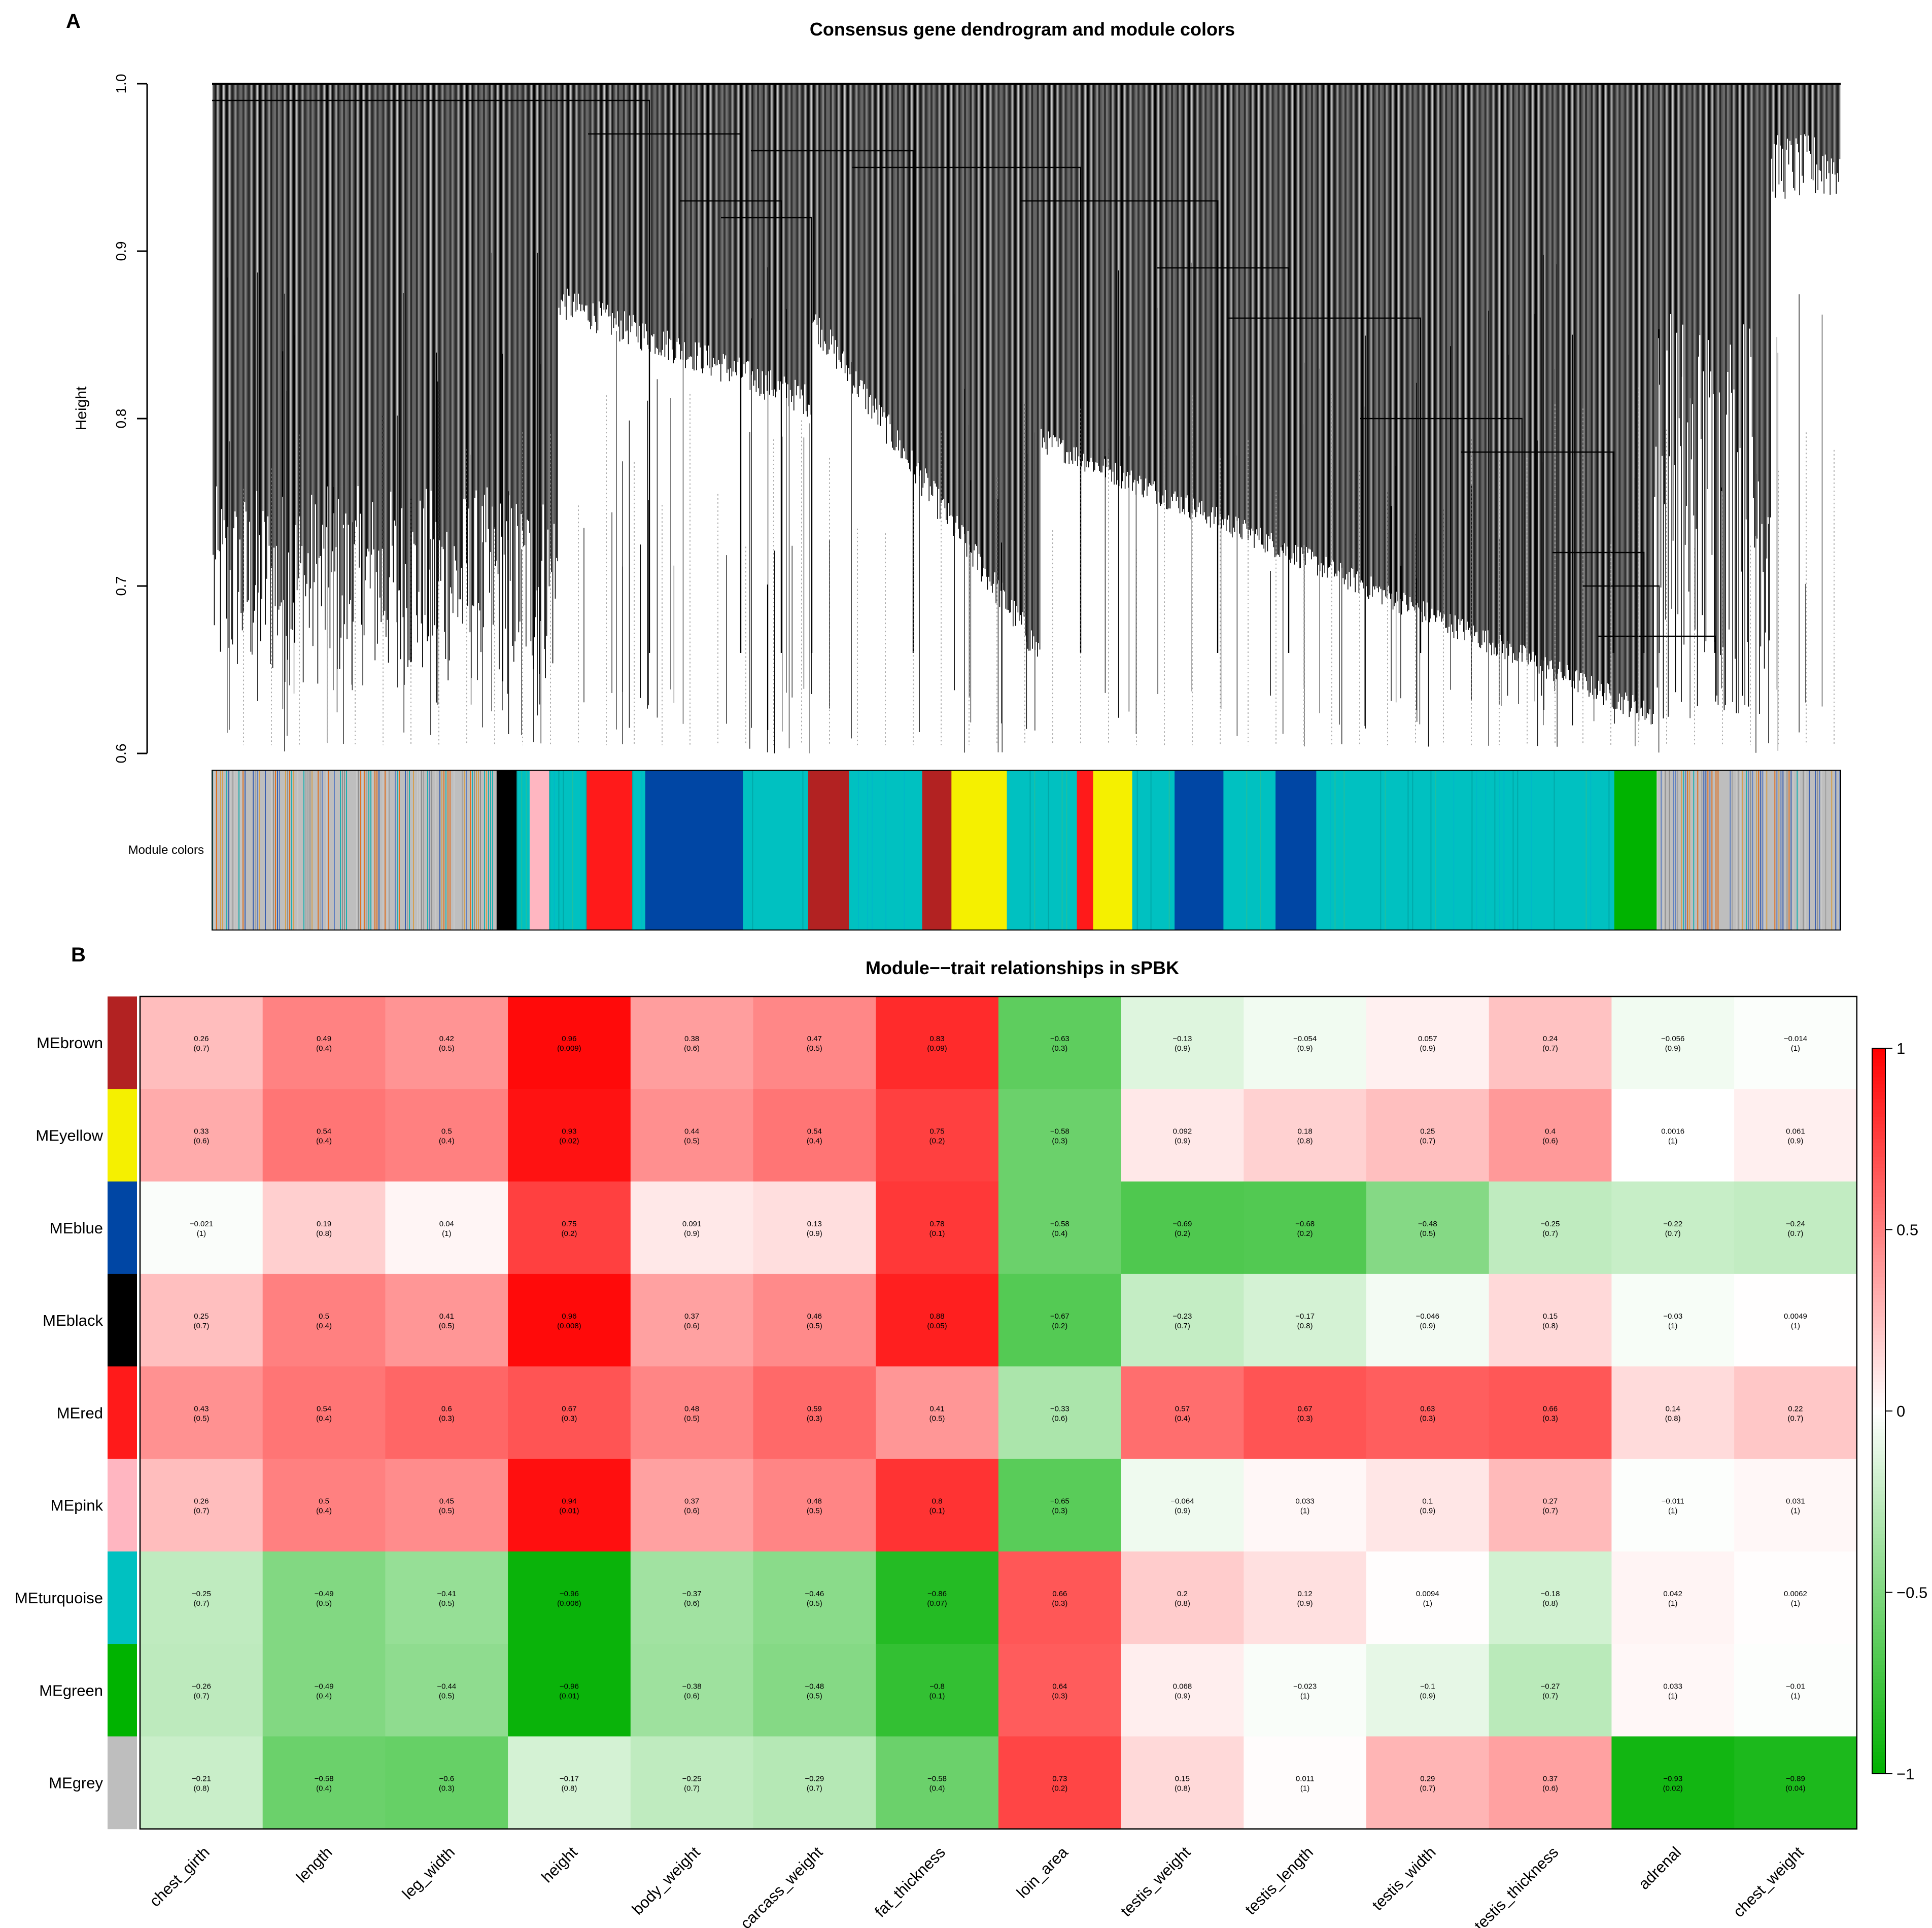 The height and width of the screenshot is (1928, 1932). Describe the element at coordinates (201, 1316) in the screenshot. I see `cell-correlation-label: 0.25` at that location.